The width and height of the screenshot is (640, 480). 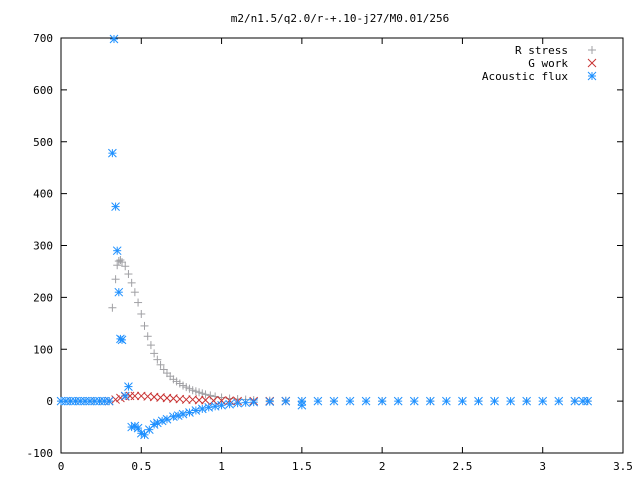 What do you see at coordinates (43, 246) in the screenshot?
I see `y-tick-label: 300` at bounding box center [43, 246].